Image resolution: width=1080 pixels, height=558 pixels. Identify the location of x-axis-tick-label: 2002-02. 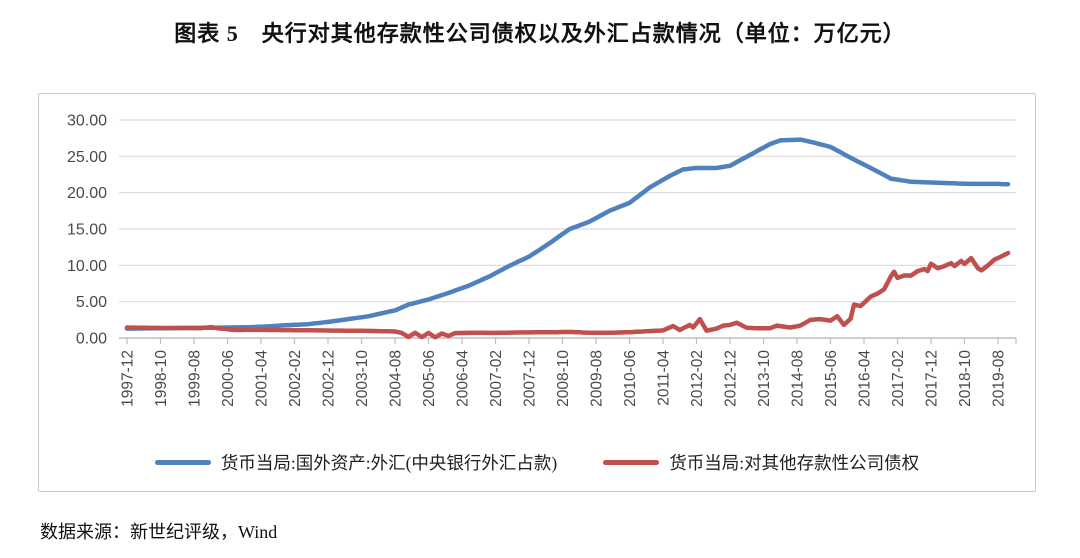
(295, 378).